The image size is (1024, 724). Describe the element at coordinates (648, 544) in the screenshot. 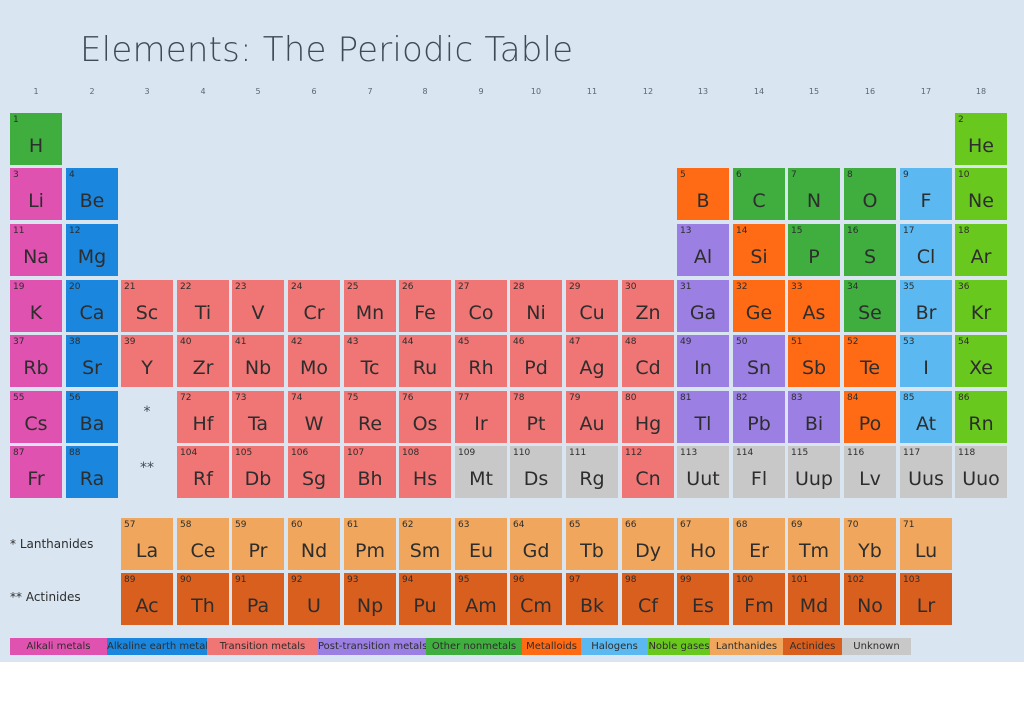

I see `element-tile-dy: 66 Dy` at that location.